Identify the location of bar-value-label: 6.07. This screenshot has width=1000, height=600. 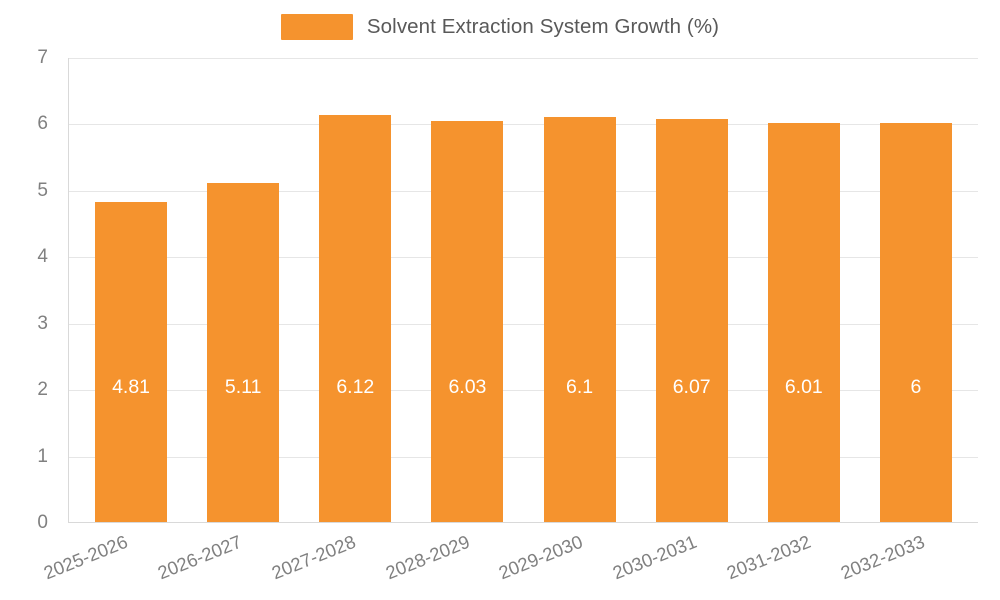
(691, 387).